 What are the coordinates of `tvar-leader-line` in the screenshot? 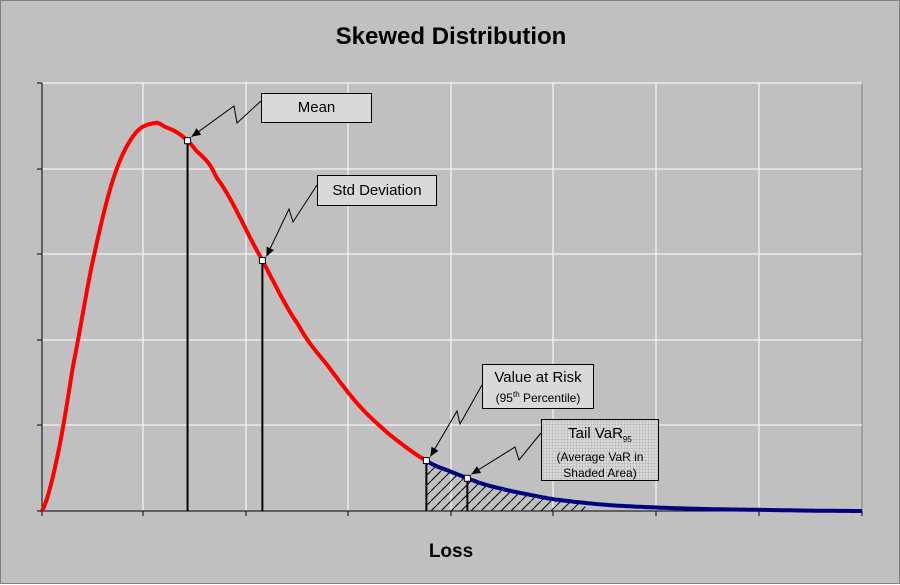 It's located at (506, 453).